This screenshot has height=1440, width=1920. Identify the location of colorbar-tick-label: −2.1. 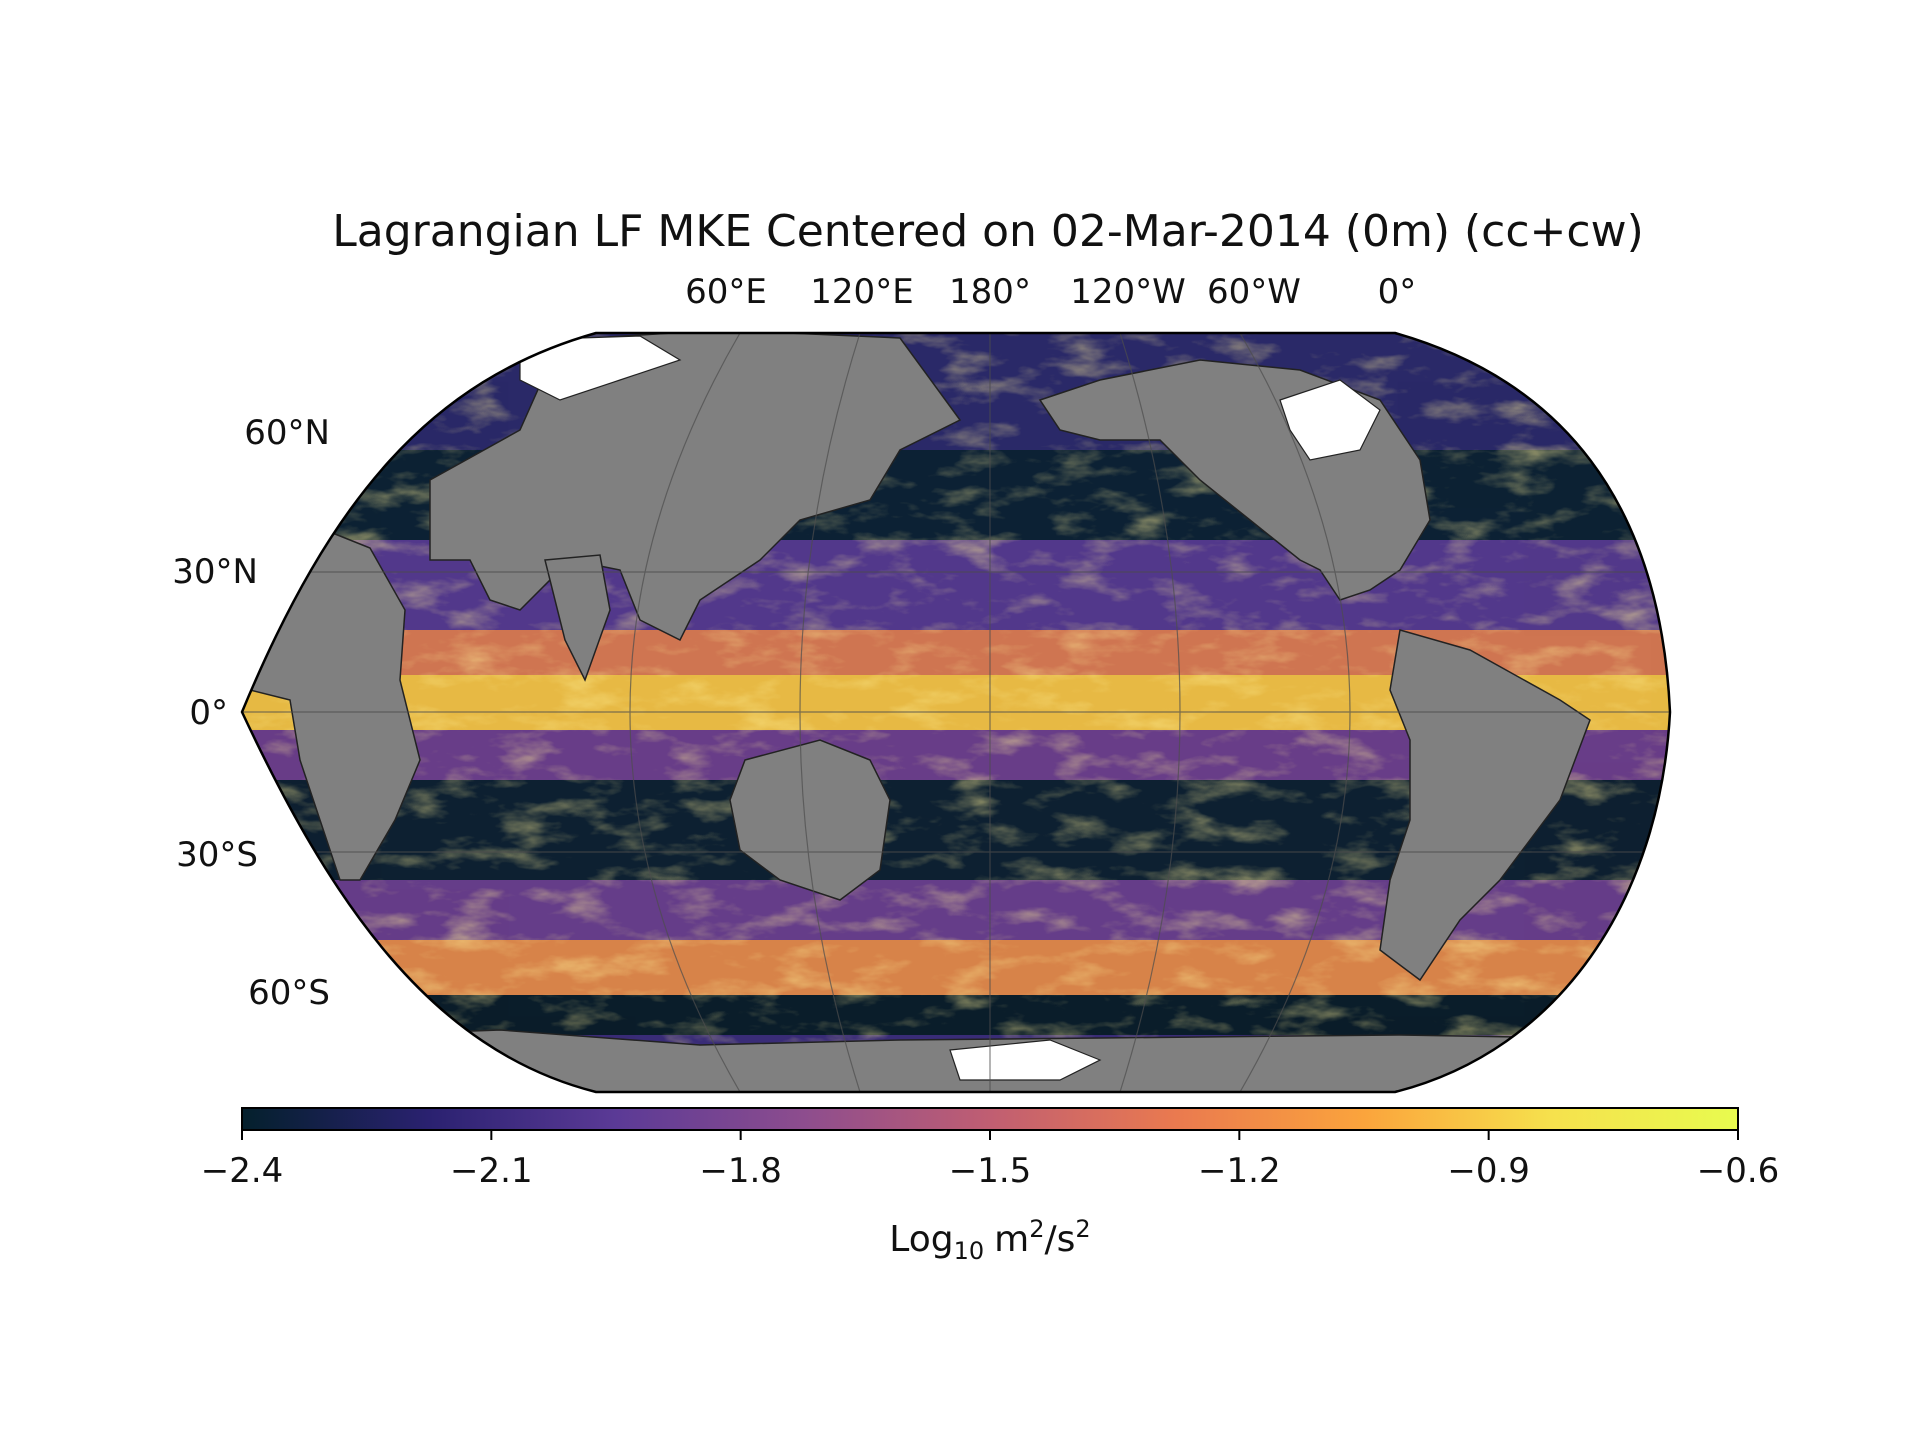
(491, 1171).